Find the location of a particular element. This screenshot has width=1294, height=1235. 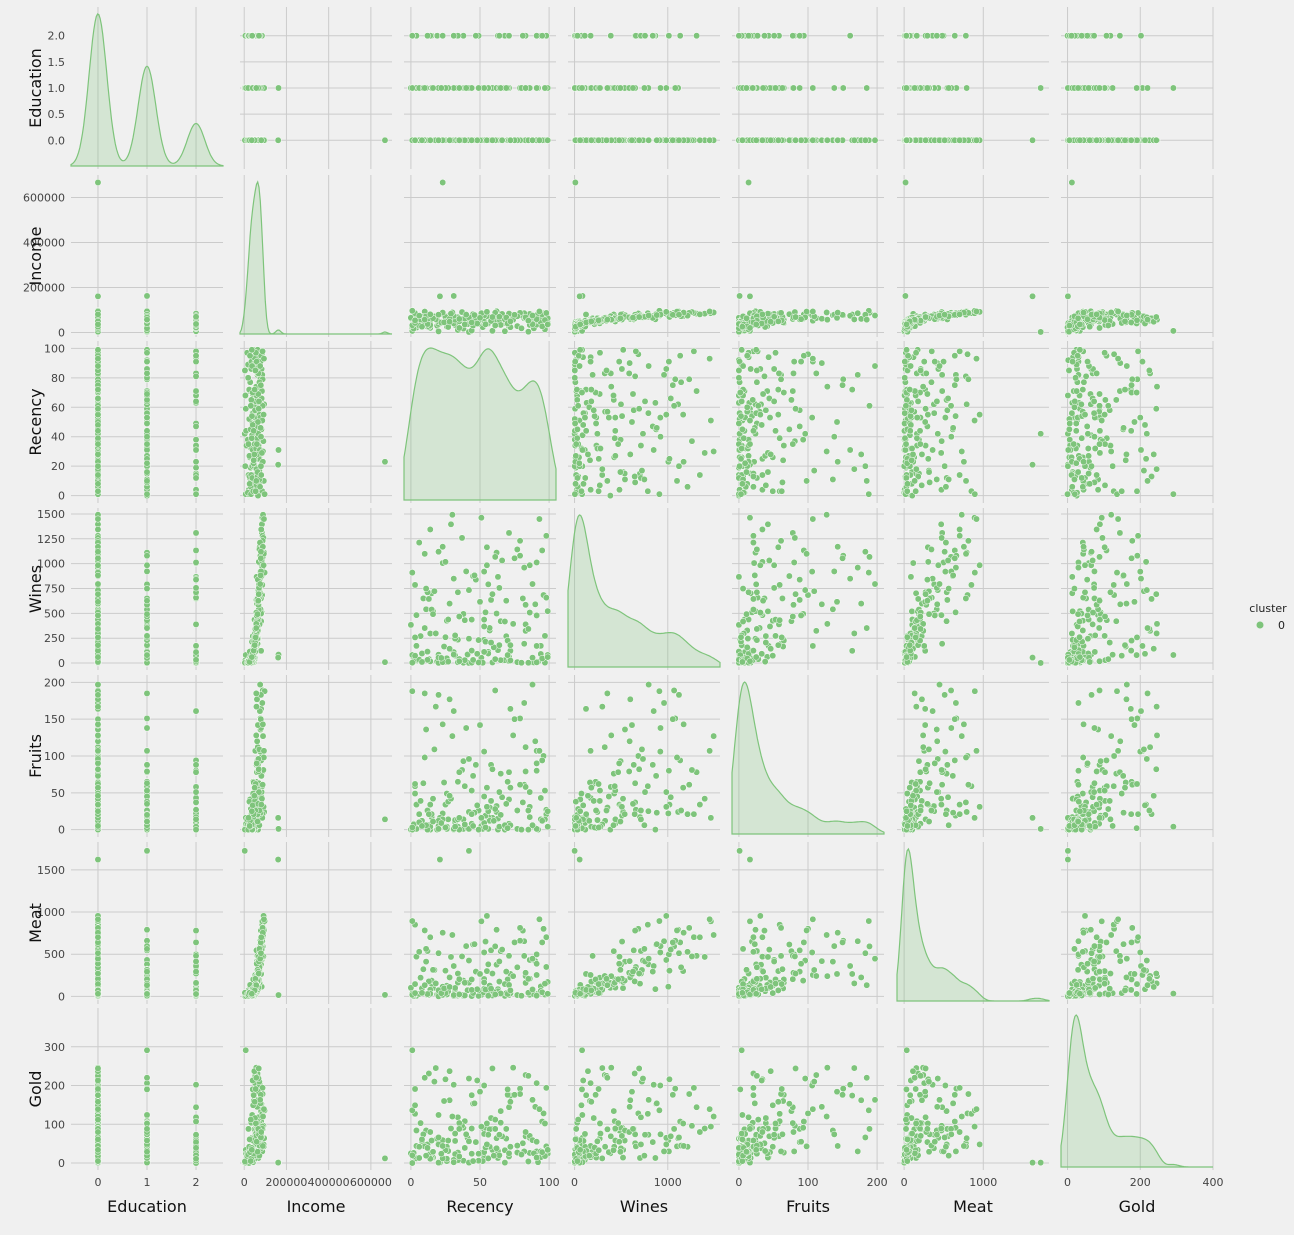

panel-wines-vs-fruits is located at coordinates (808, 589).